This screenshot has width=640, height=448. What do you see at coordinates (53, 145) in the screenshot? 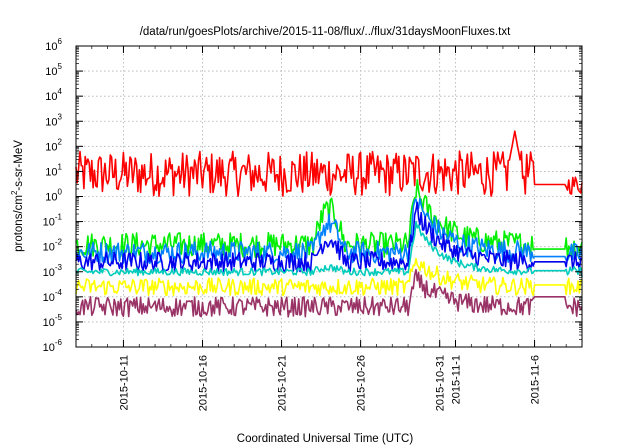
I see `y-tick-label: 10²` at bounding box center [53, 145].